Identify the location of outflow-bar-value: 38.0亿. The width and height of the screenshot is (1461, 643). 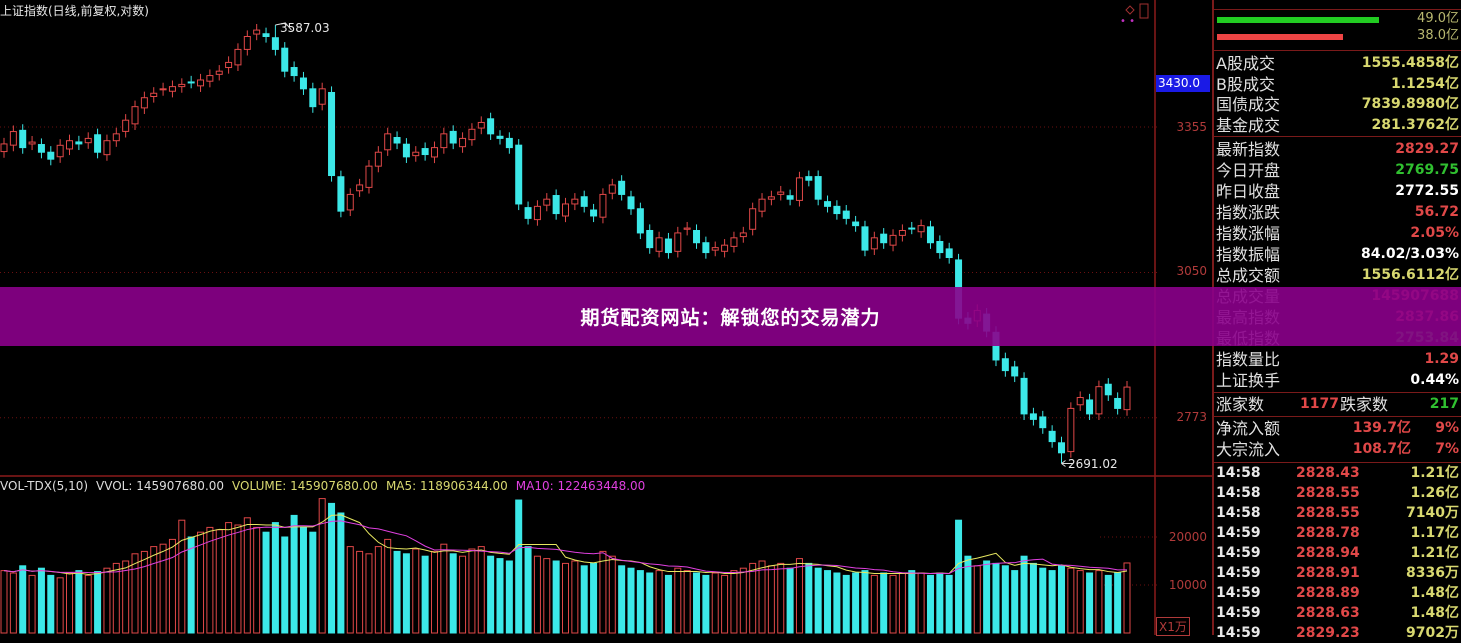
(1438, 35).